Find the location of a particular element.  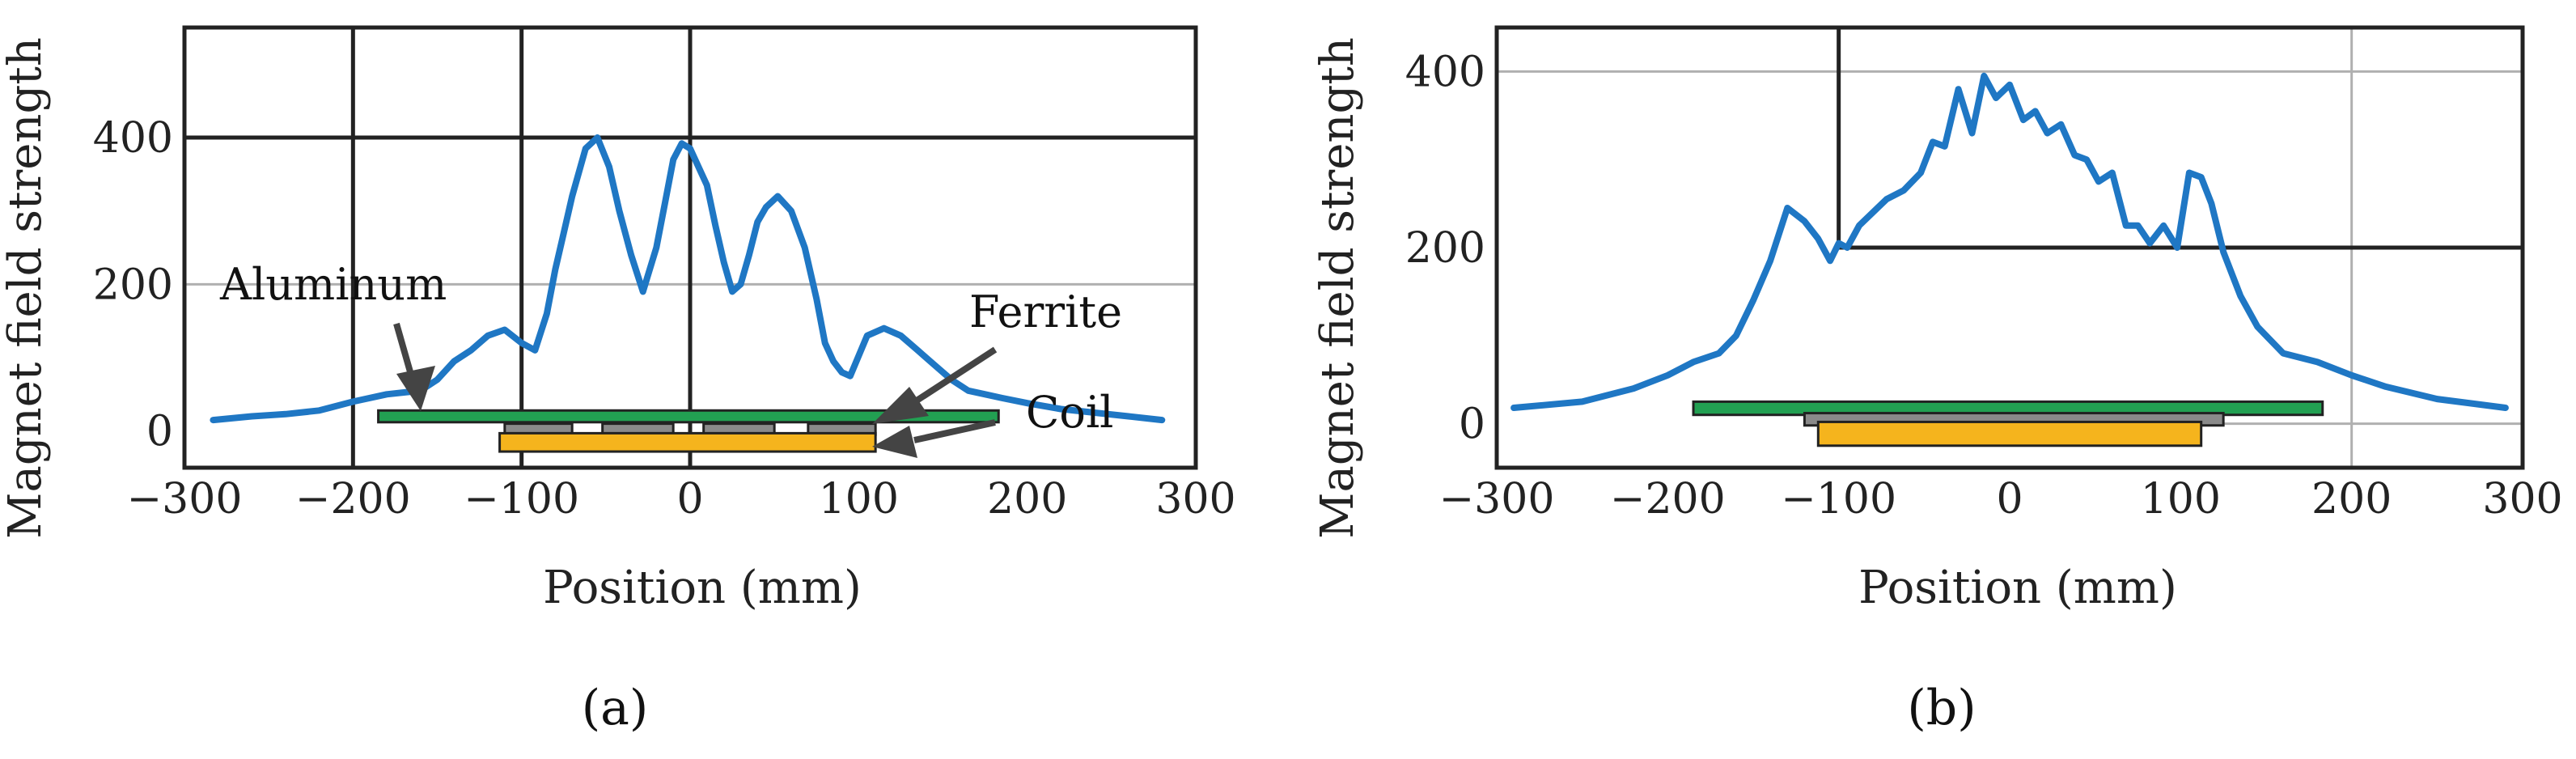

panel-b-label: (b) is located at coordinates (1941, 708).